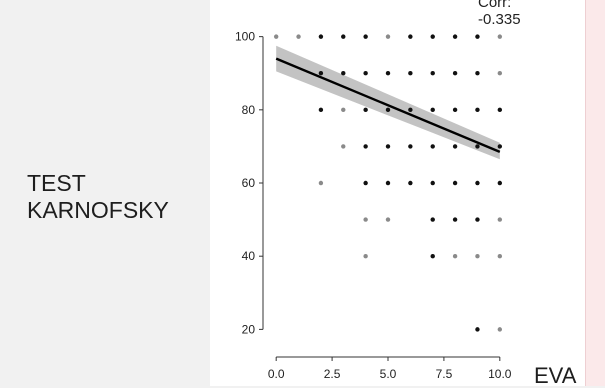 The width and height of the screenshot is (605, 388). What do you see at coordinates (249, 183) in the screenshot?
I see `y-tick-label: 60` at bounding box center [249, 183].